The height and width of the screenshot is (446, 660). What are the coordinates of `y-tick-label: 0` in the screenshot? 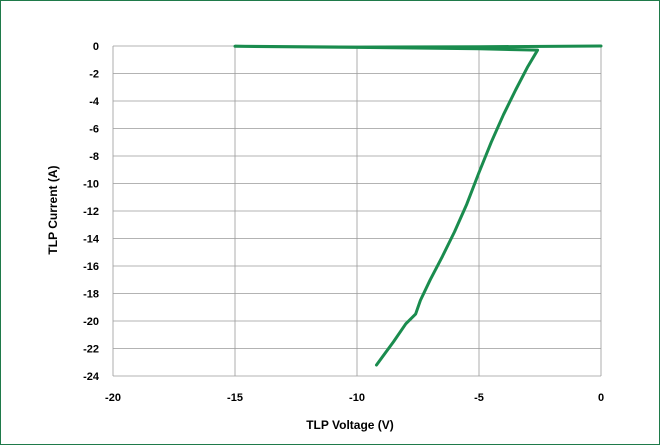 It's located at (96, 47).